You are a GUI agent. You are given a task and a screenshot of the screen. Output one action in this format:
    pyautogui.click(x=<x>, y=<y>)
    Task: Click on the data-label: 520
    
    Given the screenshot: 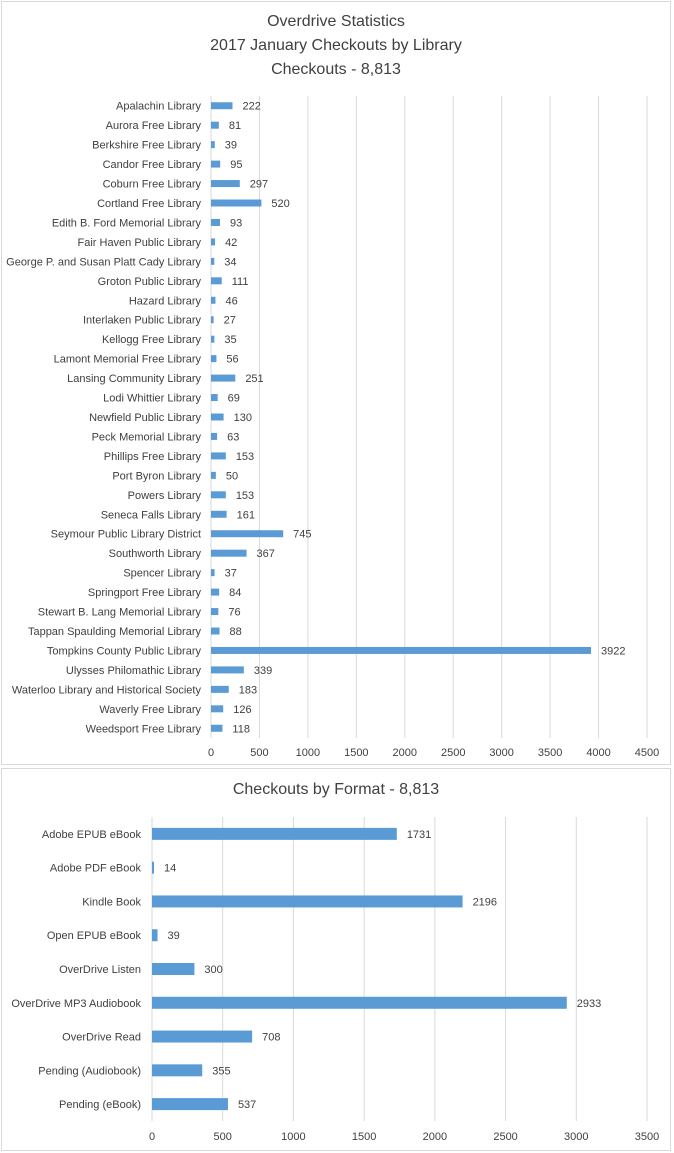 What is the action you would take?
    pyautogui.click(x=280, y=204)
    